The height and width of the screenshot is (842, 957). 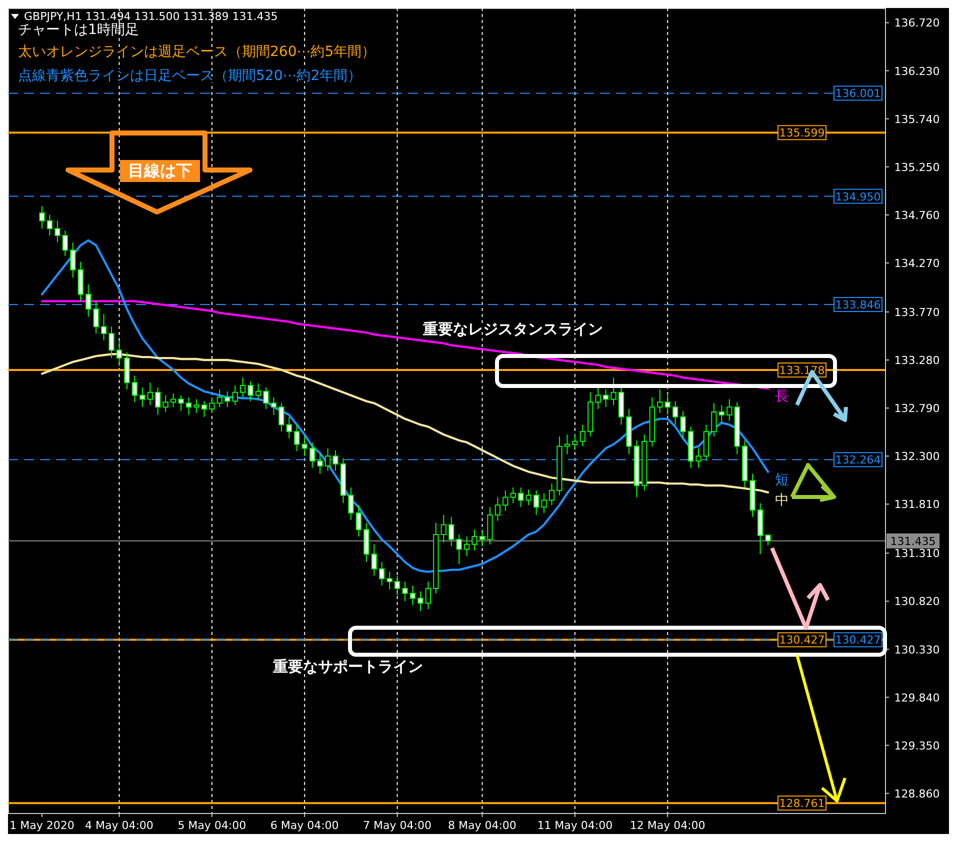 What do you see at coordinates (858, 197) in the screenshot?
I see `ref-line-label: 134.950` at bounding box center [858, 197].